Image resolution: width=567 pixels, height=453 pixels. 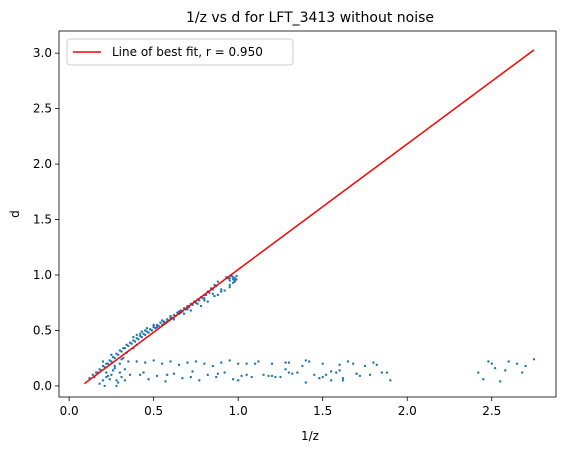 What do you see at coordinates (280, 407) in the screenshot?
I see `x-axis-ticks: 0.0 0.5 1.0 1.5 2.0 2.5` at bounding box center [280, 407].